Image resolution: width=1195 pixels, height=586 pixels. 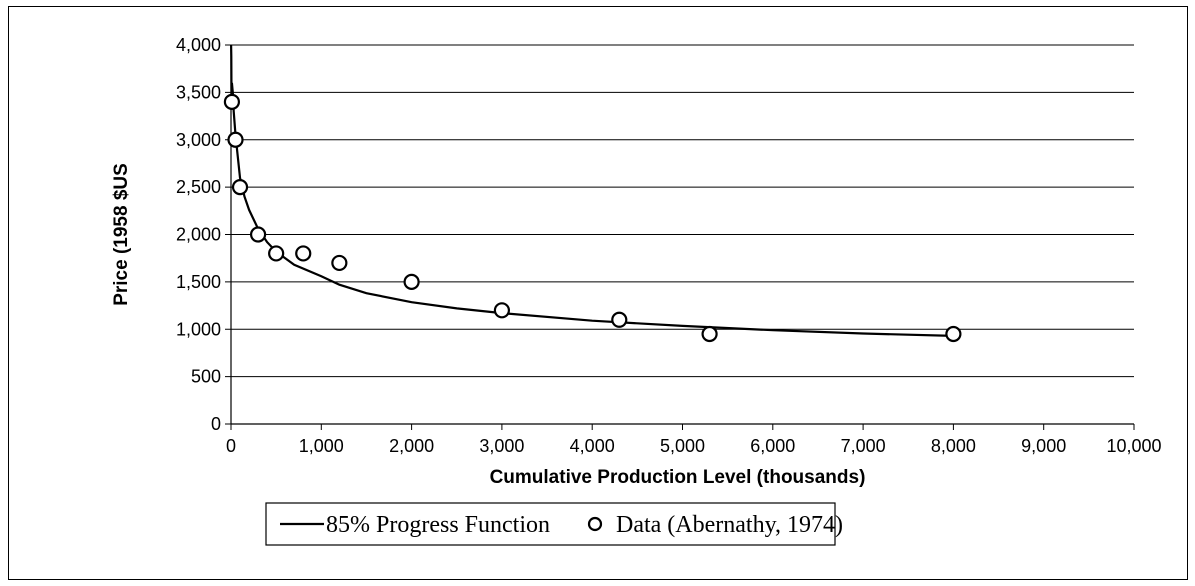 I want to click on y-tick-label: 4,000, so click(x=198, y=45).